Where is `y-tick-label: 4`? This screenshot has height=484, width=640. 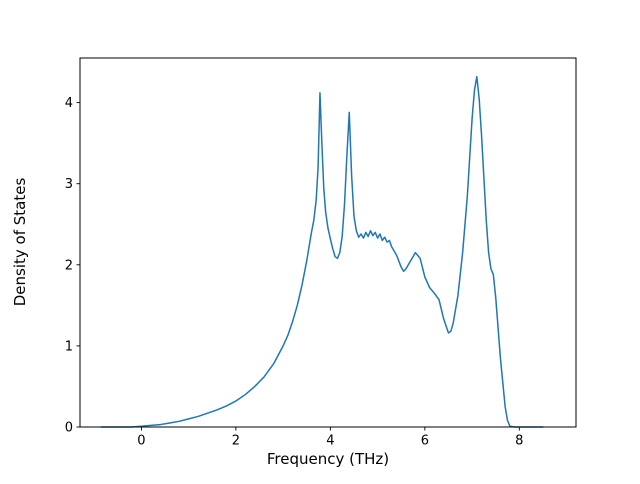 y-tick-label: 4 is located at coordinates (69, 103).